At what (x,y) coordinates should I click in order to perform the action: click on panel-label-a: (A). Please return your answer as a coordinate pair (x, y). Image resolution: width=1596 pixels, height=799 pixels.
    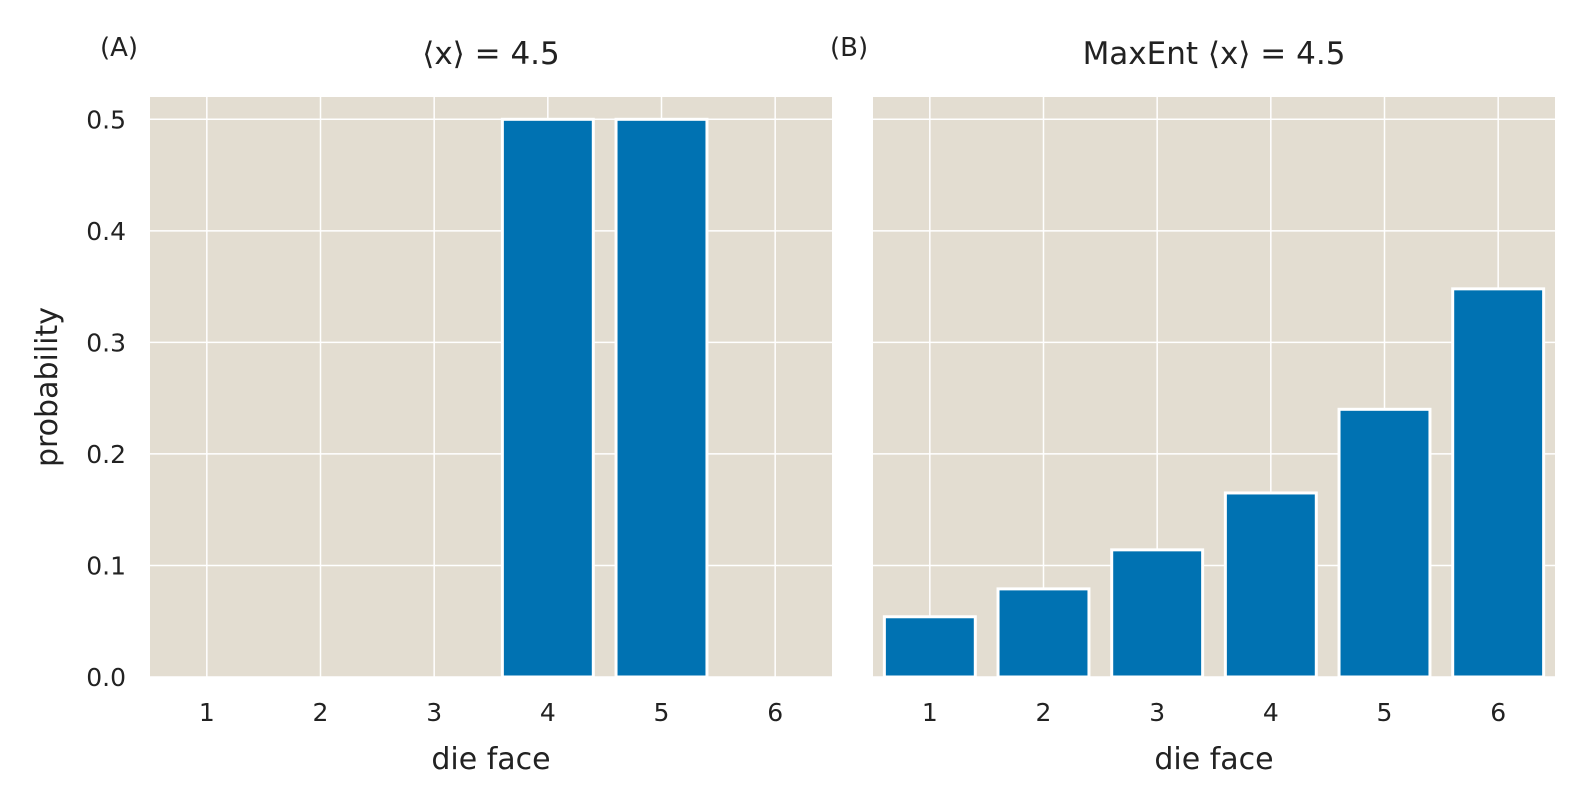
    Looking at the image, I should click on (119, 48).